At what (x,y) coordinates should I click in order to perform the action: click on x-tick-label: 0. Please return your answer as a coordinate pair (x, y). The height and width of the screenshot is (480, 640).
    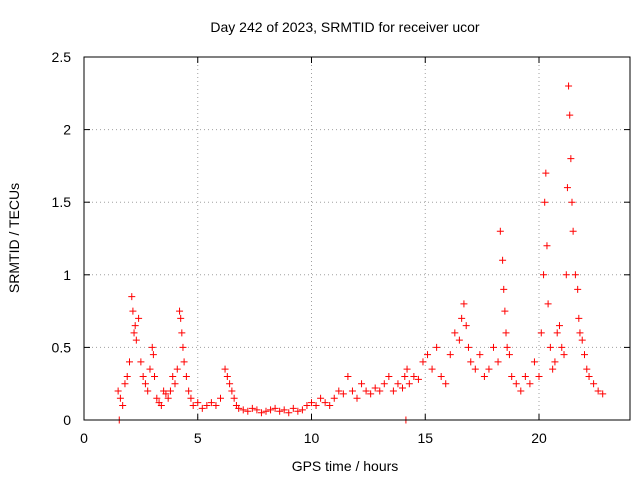
    Looking at the image, I should click on (84, 438).